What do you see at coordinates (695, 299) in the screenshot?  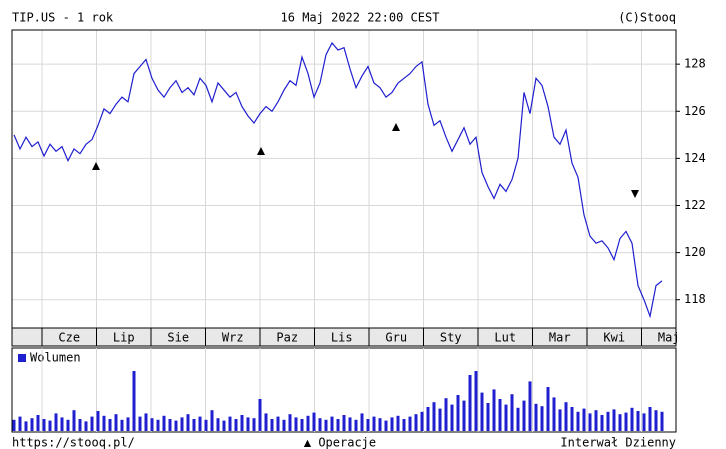 I see `y-tick-label: 118` at bounding box center [695, 299].